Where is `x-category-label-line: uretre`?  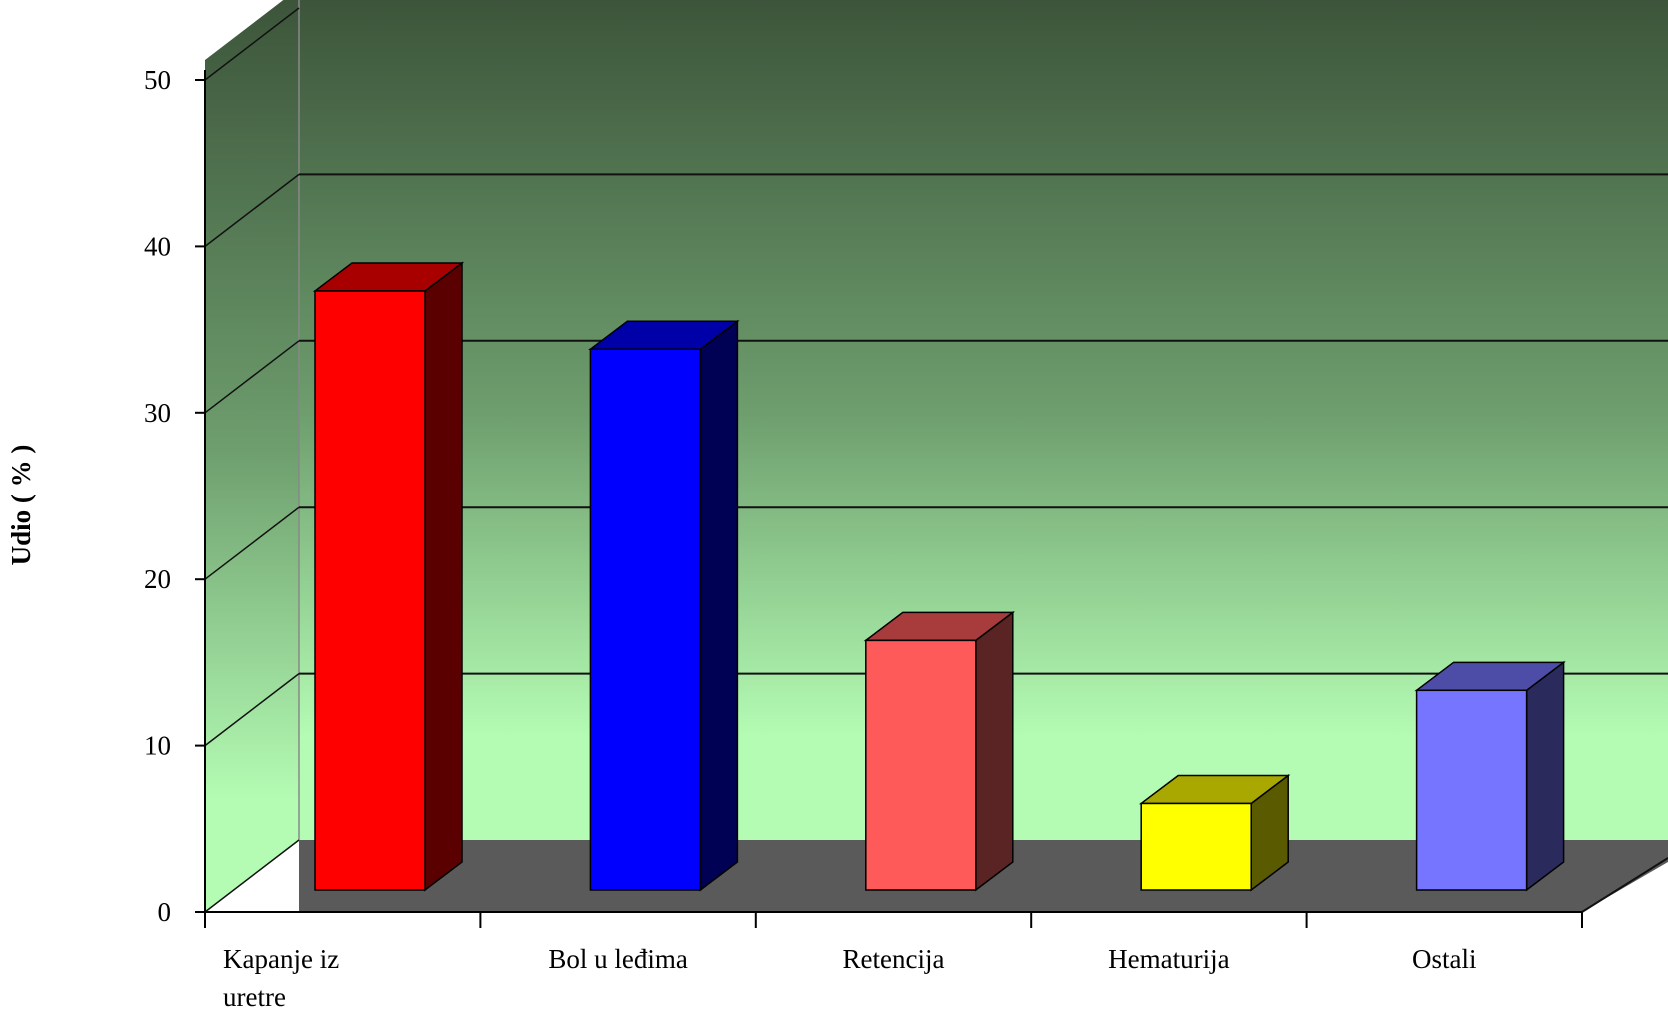 x-category-label-line: uretre is located at coordinates (254, 997).